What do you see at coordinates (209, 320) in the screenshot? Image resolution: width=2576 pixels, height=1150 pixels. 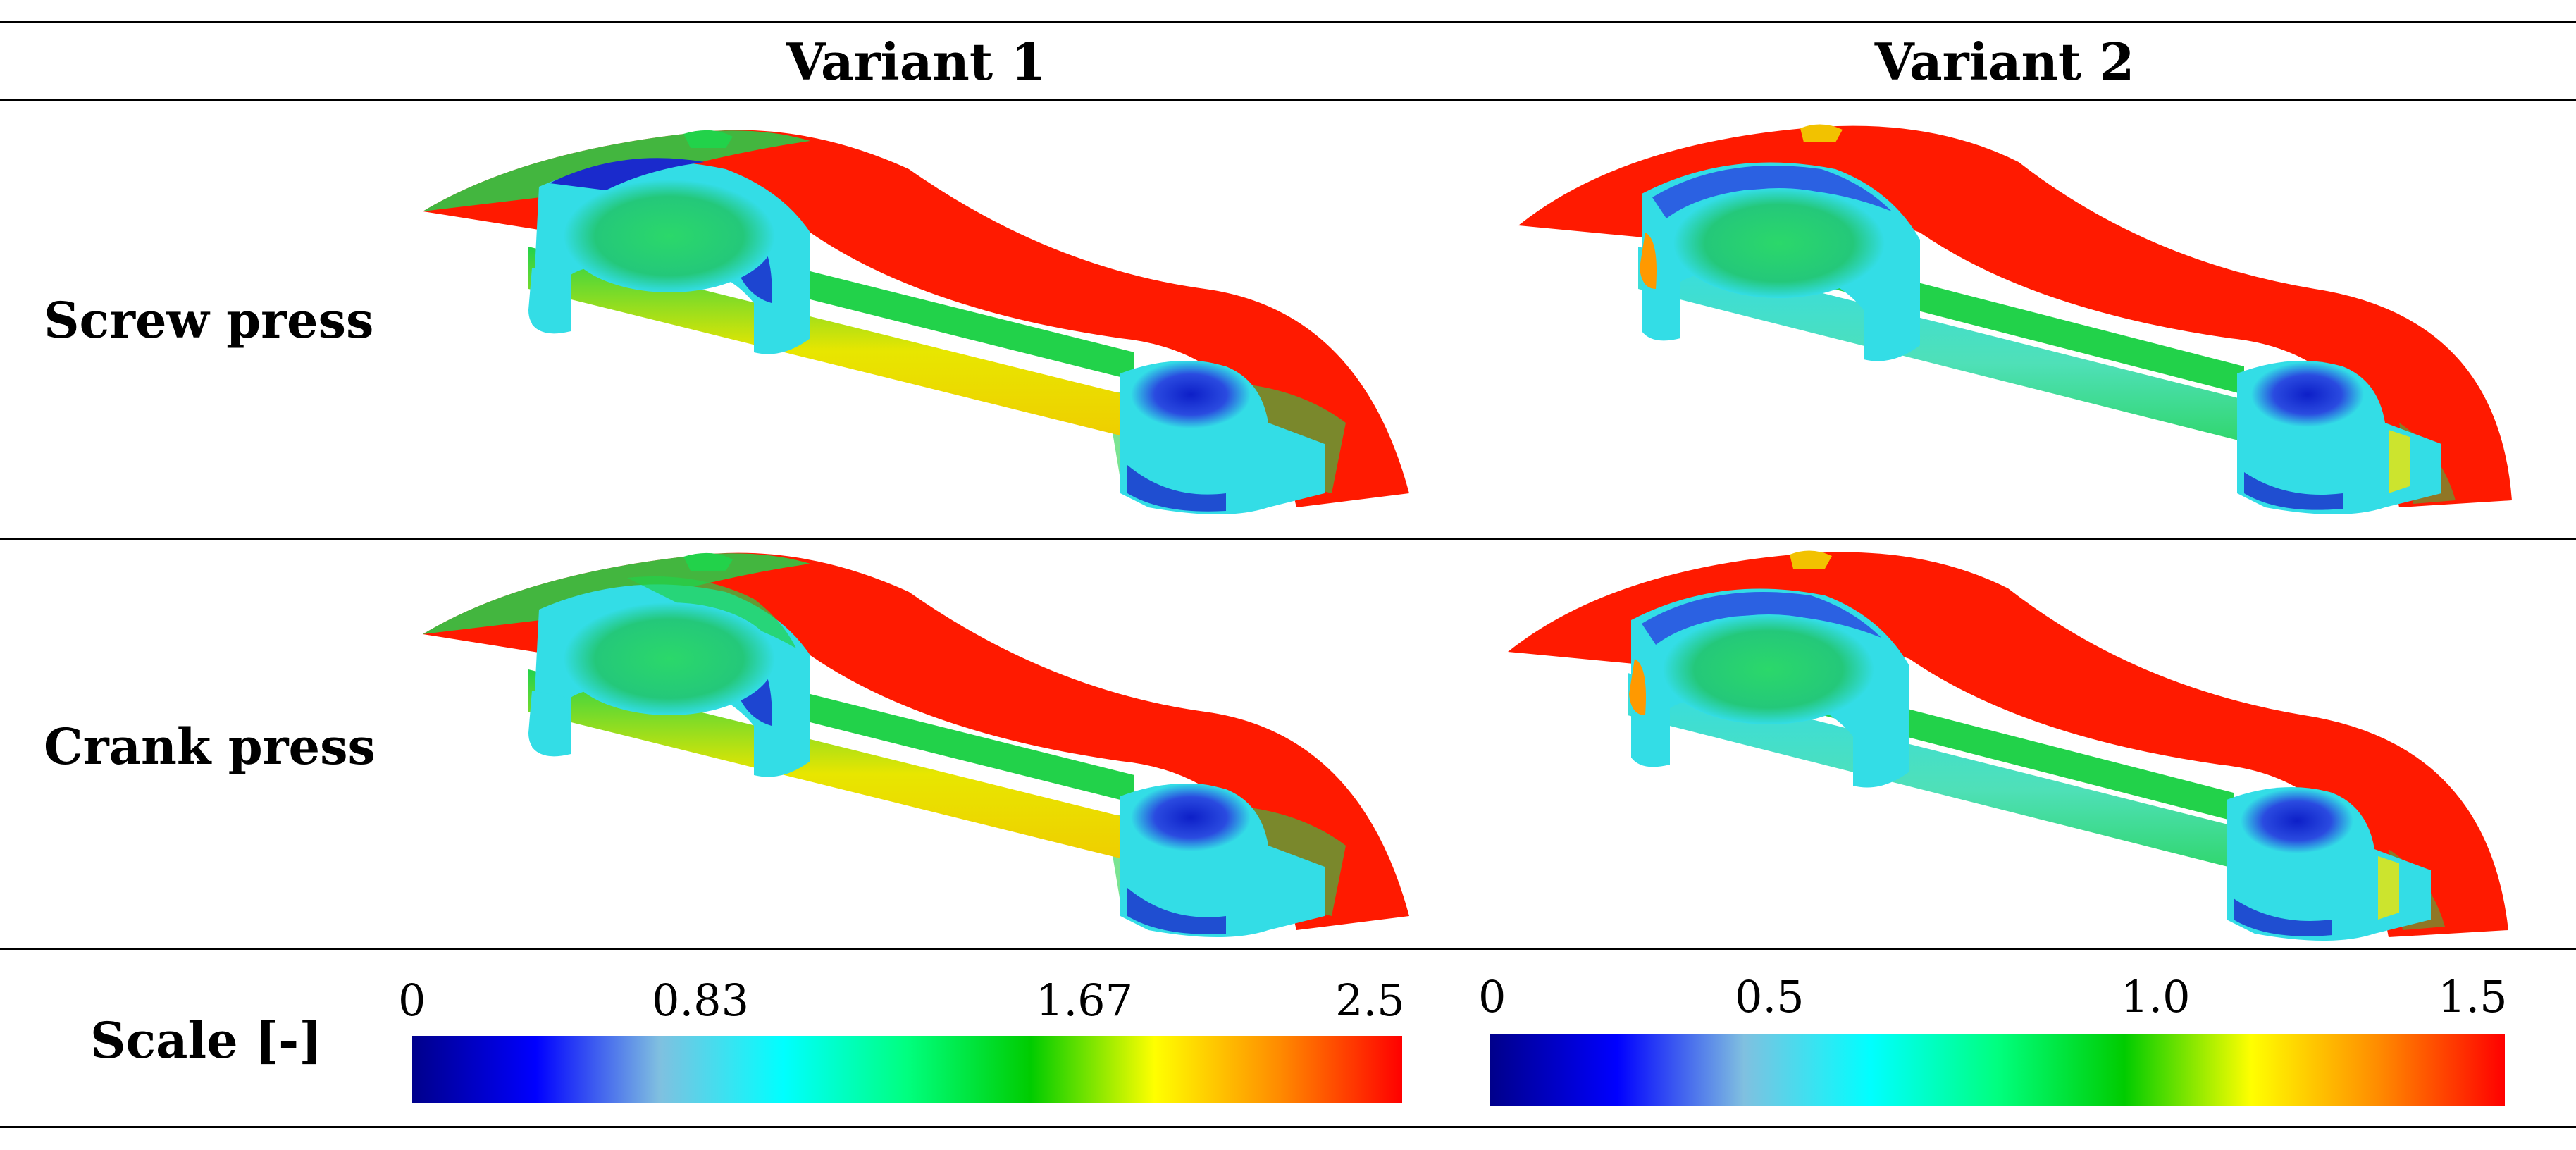 I see `row-label-screw-press: Screw press` at bounding box center [209, 320].